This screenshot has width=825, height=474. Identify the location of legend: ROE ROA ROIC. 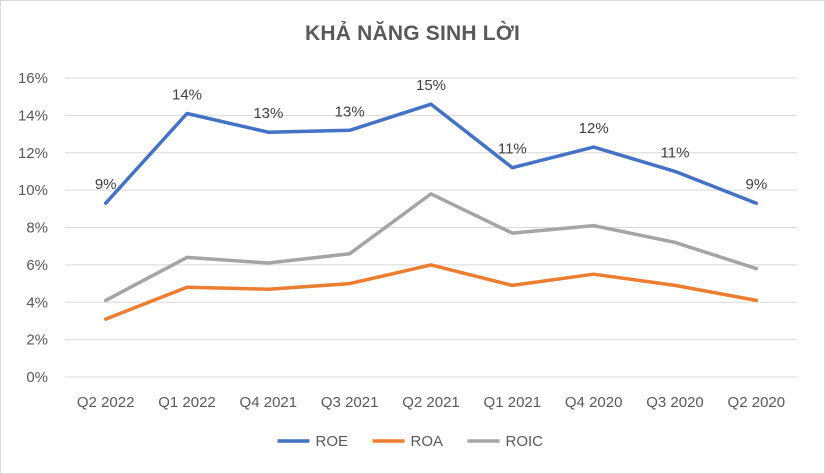
(410, 441).